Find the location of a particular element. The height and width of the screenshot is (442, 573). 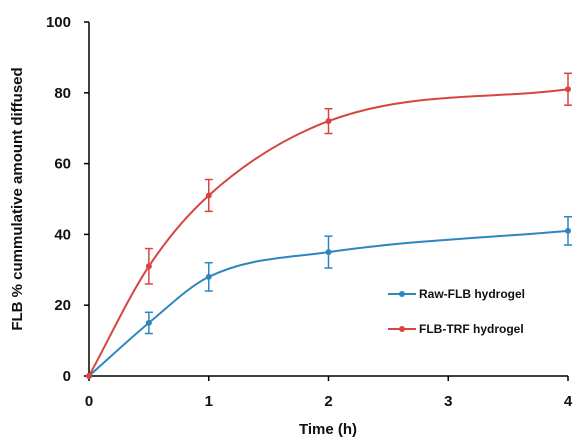

y-axis-title: FLB % cummulative amount diffused is located at coordinates (17, 198).